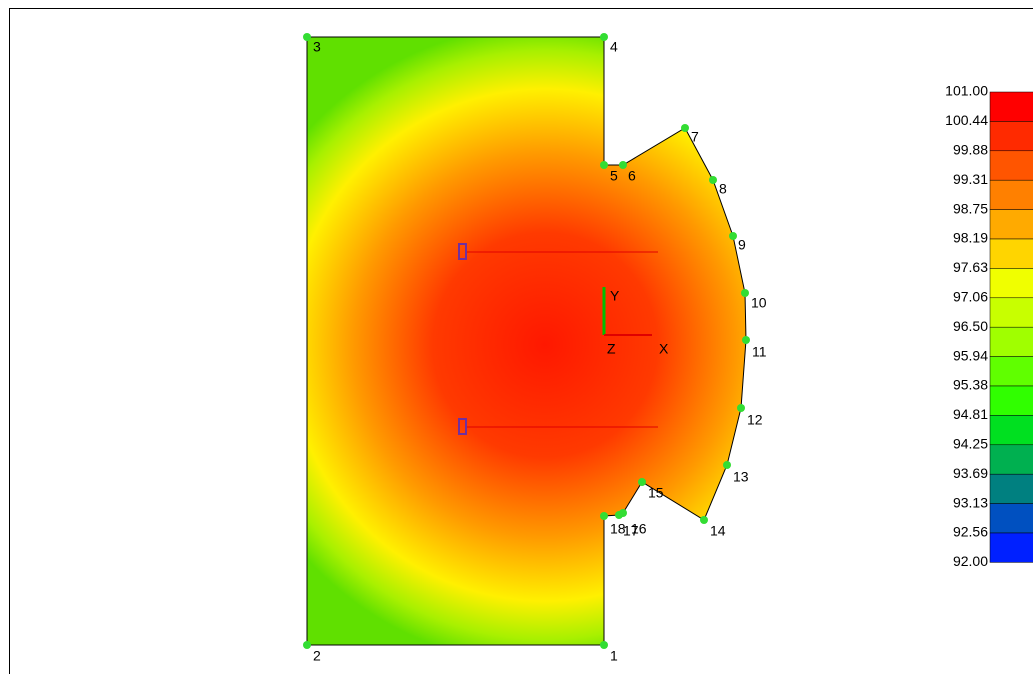  Describe the element at coordinates (759, 352) in the screenshot. I see `node-label: 11` at that location.